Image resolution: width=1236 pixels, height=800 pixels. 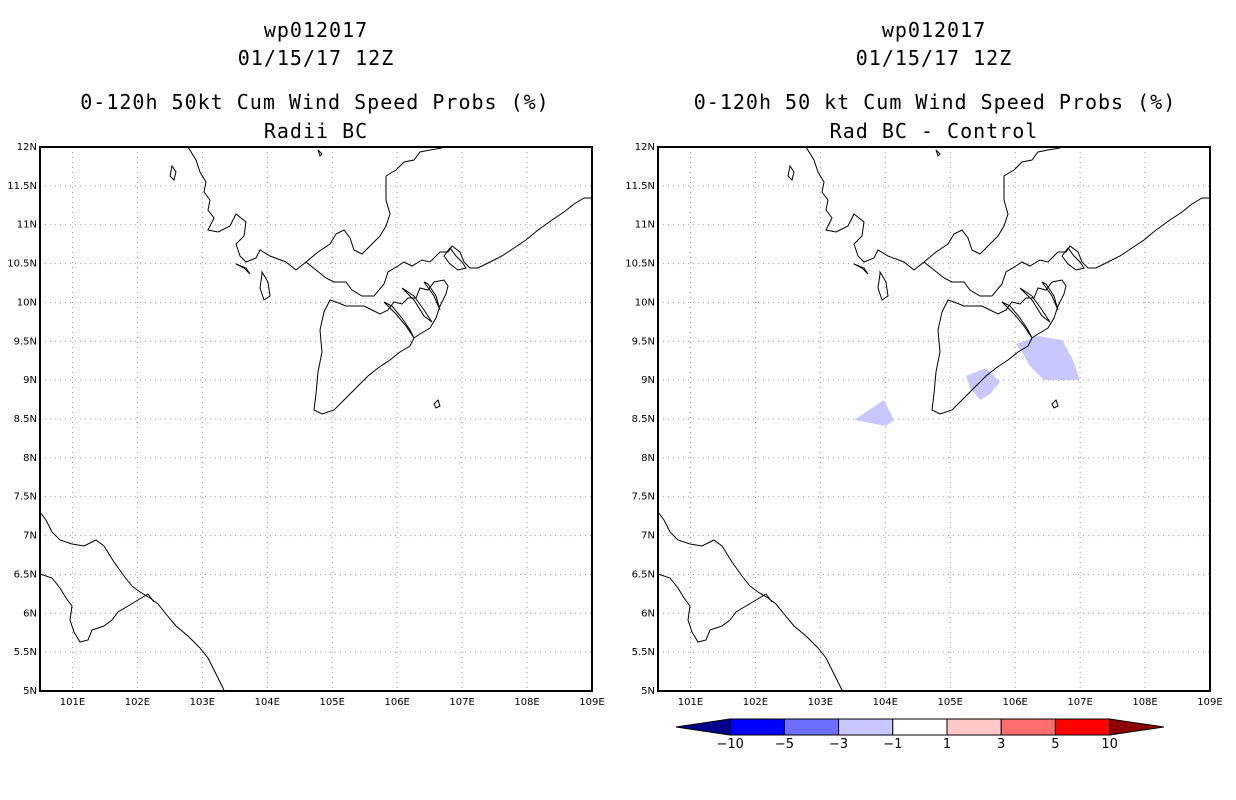 I want to click on colorbar-label: 3, so click(x=1001, y=744).